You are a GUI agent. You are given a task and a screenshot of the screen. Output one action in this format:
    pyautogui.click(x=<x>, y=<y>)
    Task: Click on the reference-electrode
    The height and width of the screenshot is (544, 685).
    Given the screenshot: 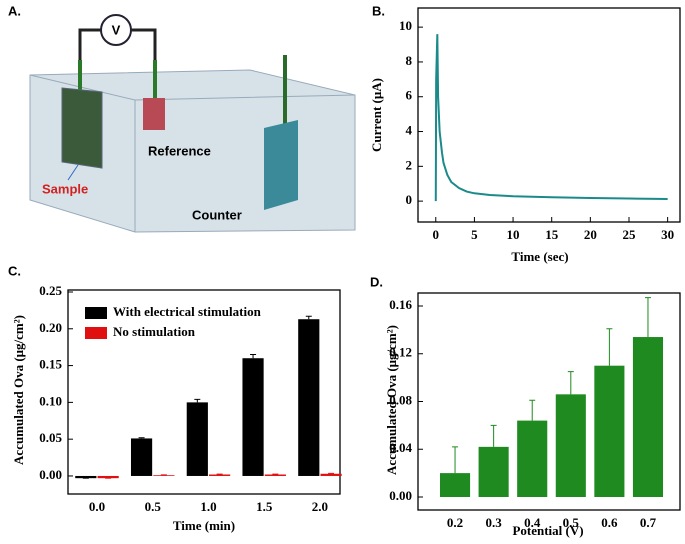 What is the action you would take?
    pyautogui.click(x=154, y=114)
    